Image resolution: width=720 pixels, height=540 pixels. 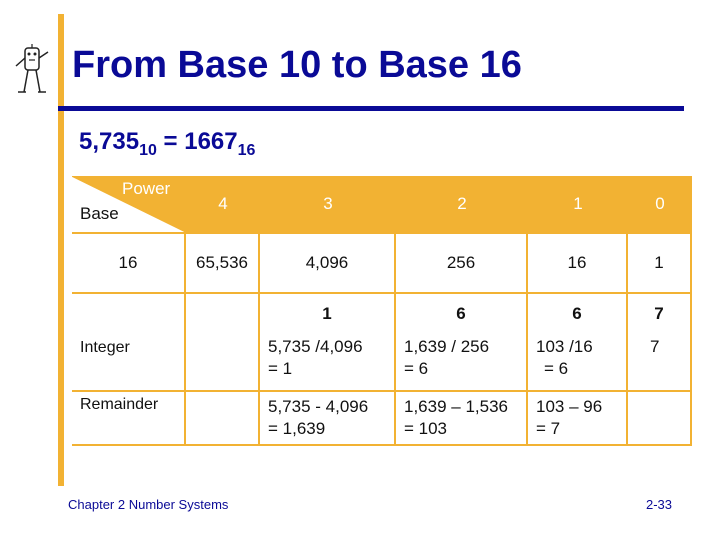 I want to click on place-value-1: 16, so click(x=577, y=262).